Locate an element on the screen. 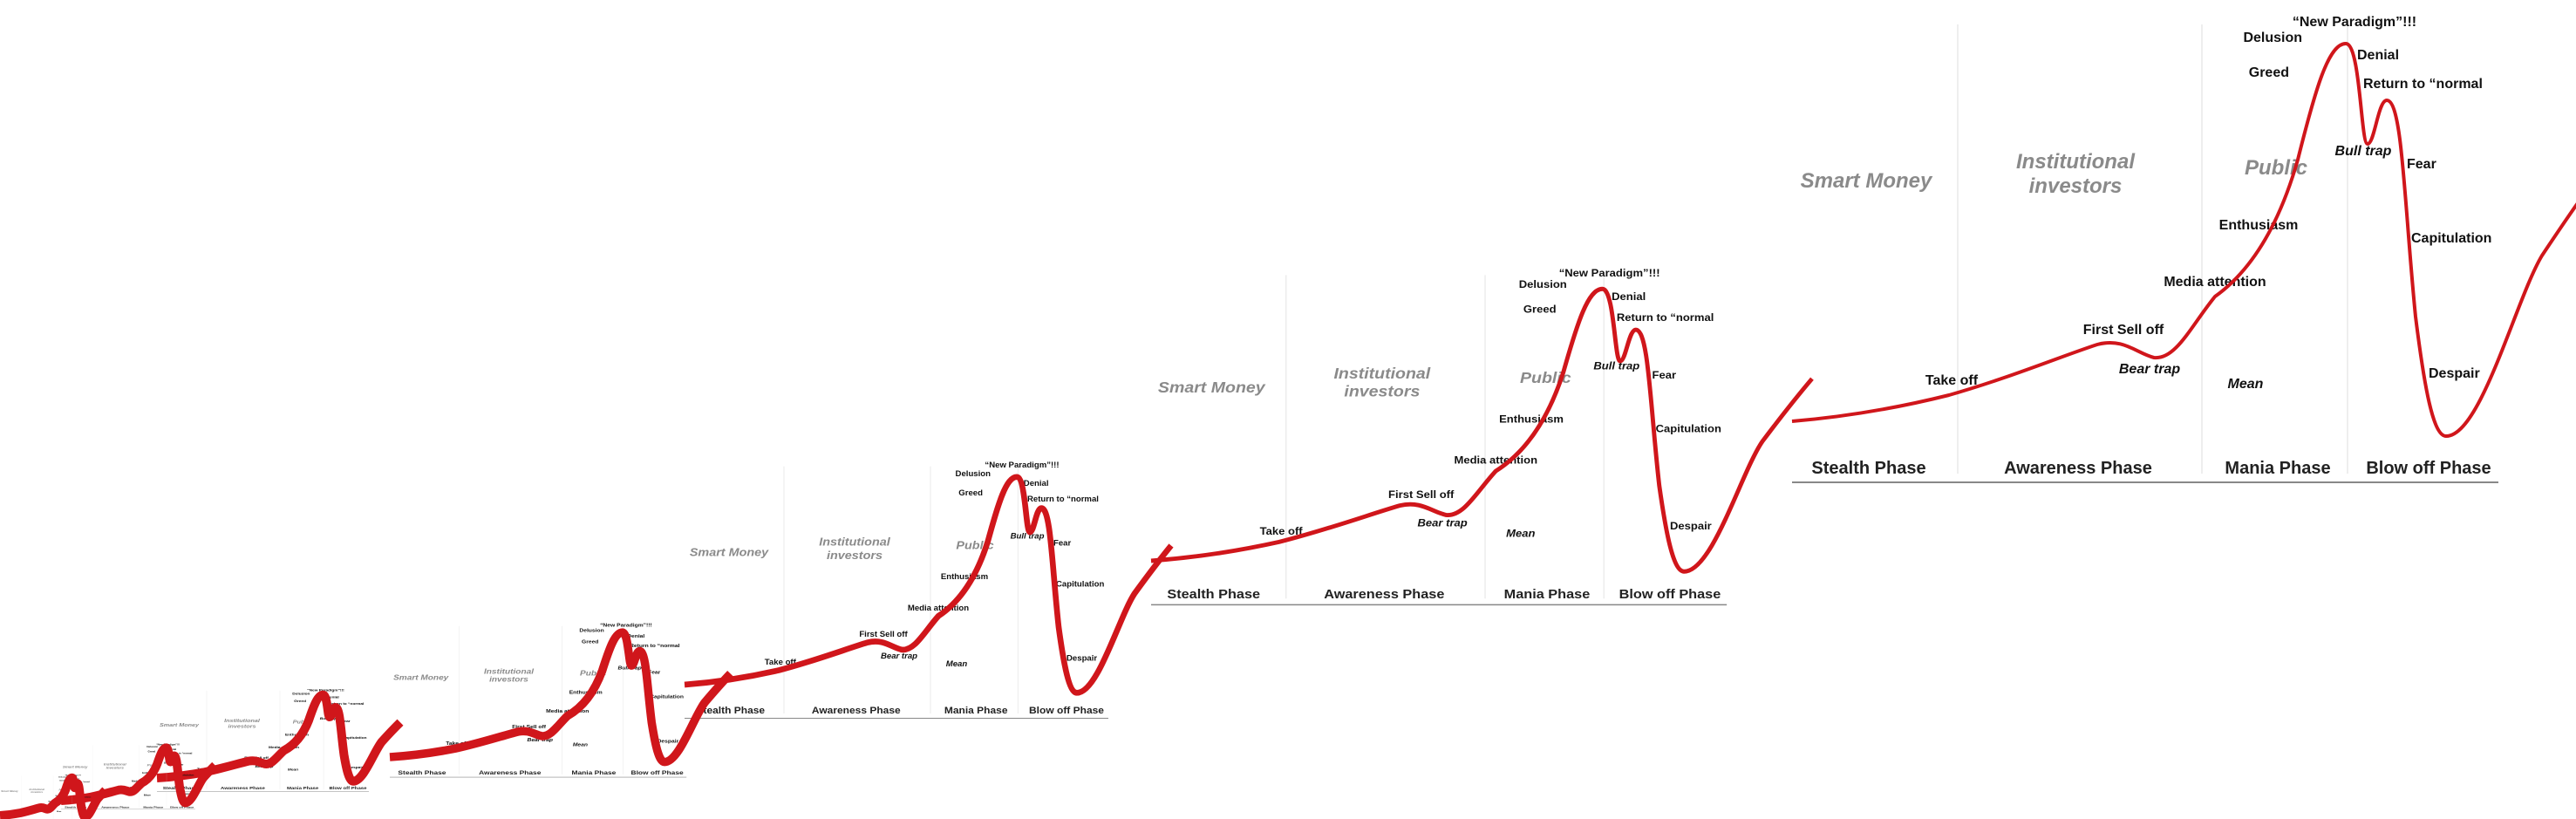 This screenshot has height=819, width=2576. event-label: Bear trap is located at coordinates (2150, 369).